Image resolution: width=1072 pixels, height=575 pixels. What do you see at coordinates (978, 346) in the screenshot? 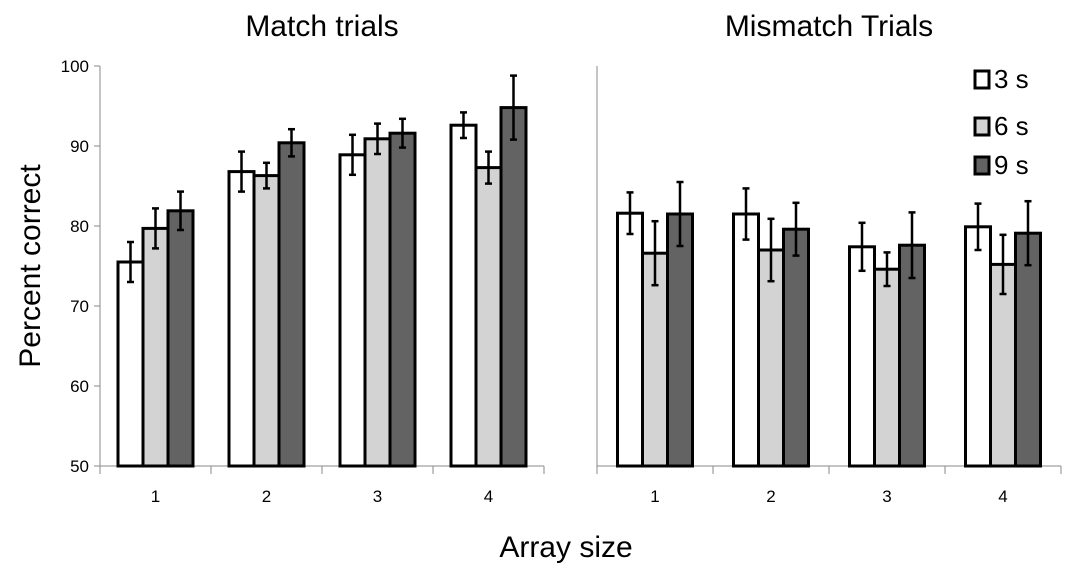
I see `bar-mismatch-3s-cat4` at bounding box center [978, 346].